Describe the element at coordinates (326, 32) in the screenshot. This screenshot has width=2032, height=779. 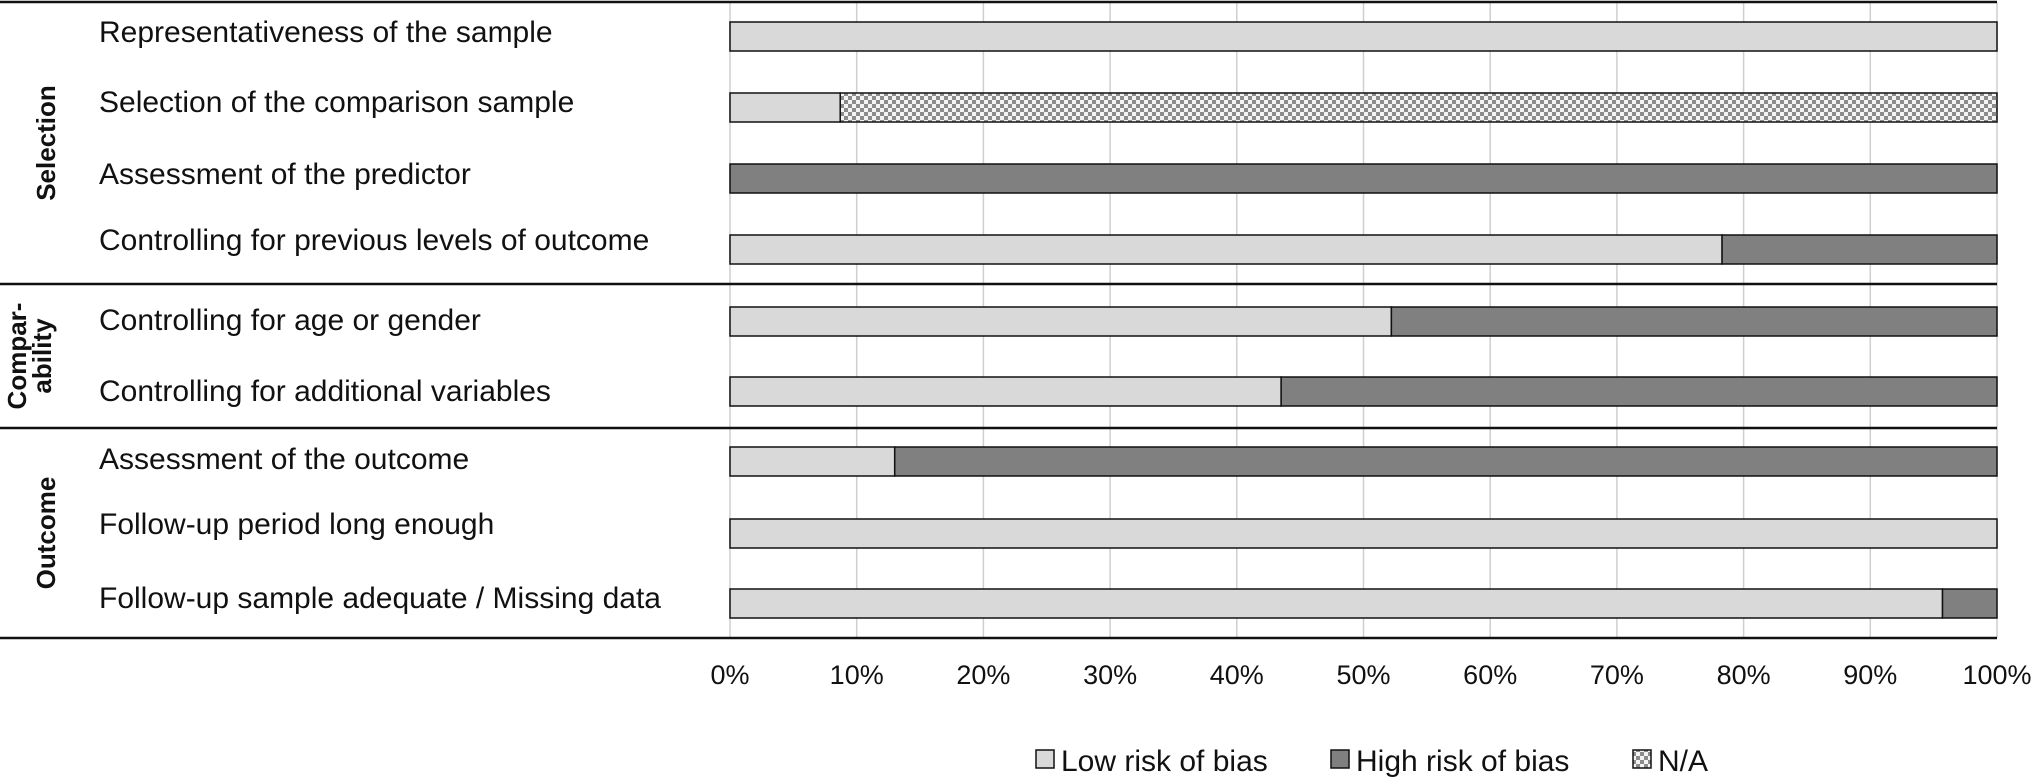
I see `row-label: Representativeness of the sample` at that location.